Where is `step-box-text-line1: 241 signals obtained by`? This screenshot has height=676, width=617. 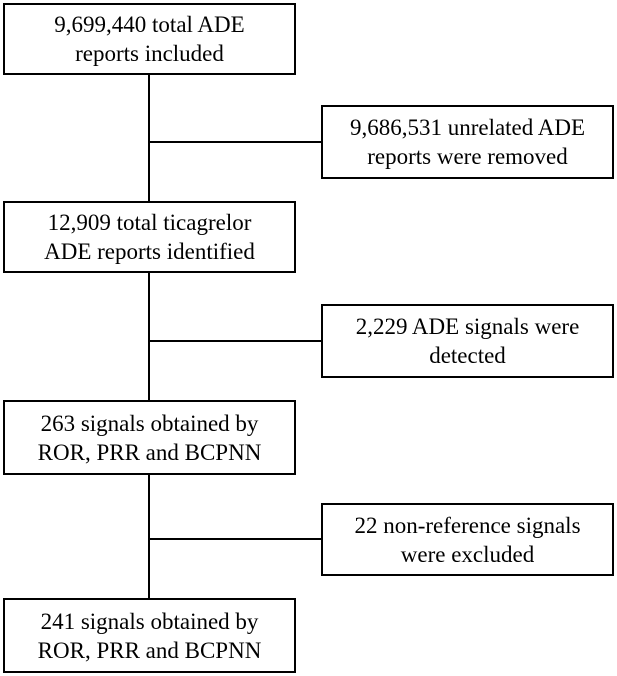 step-box-text-line1: 241 signals obtained by is located at coordinates (149, 621).